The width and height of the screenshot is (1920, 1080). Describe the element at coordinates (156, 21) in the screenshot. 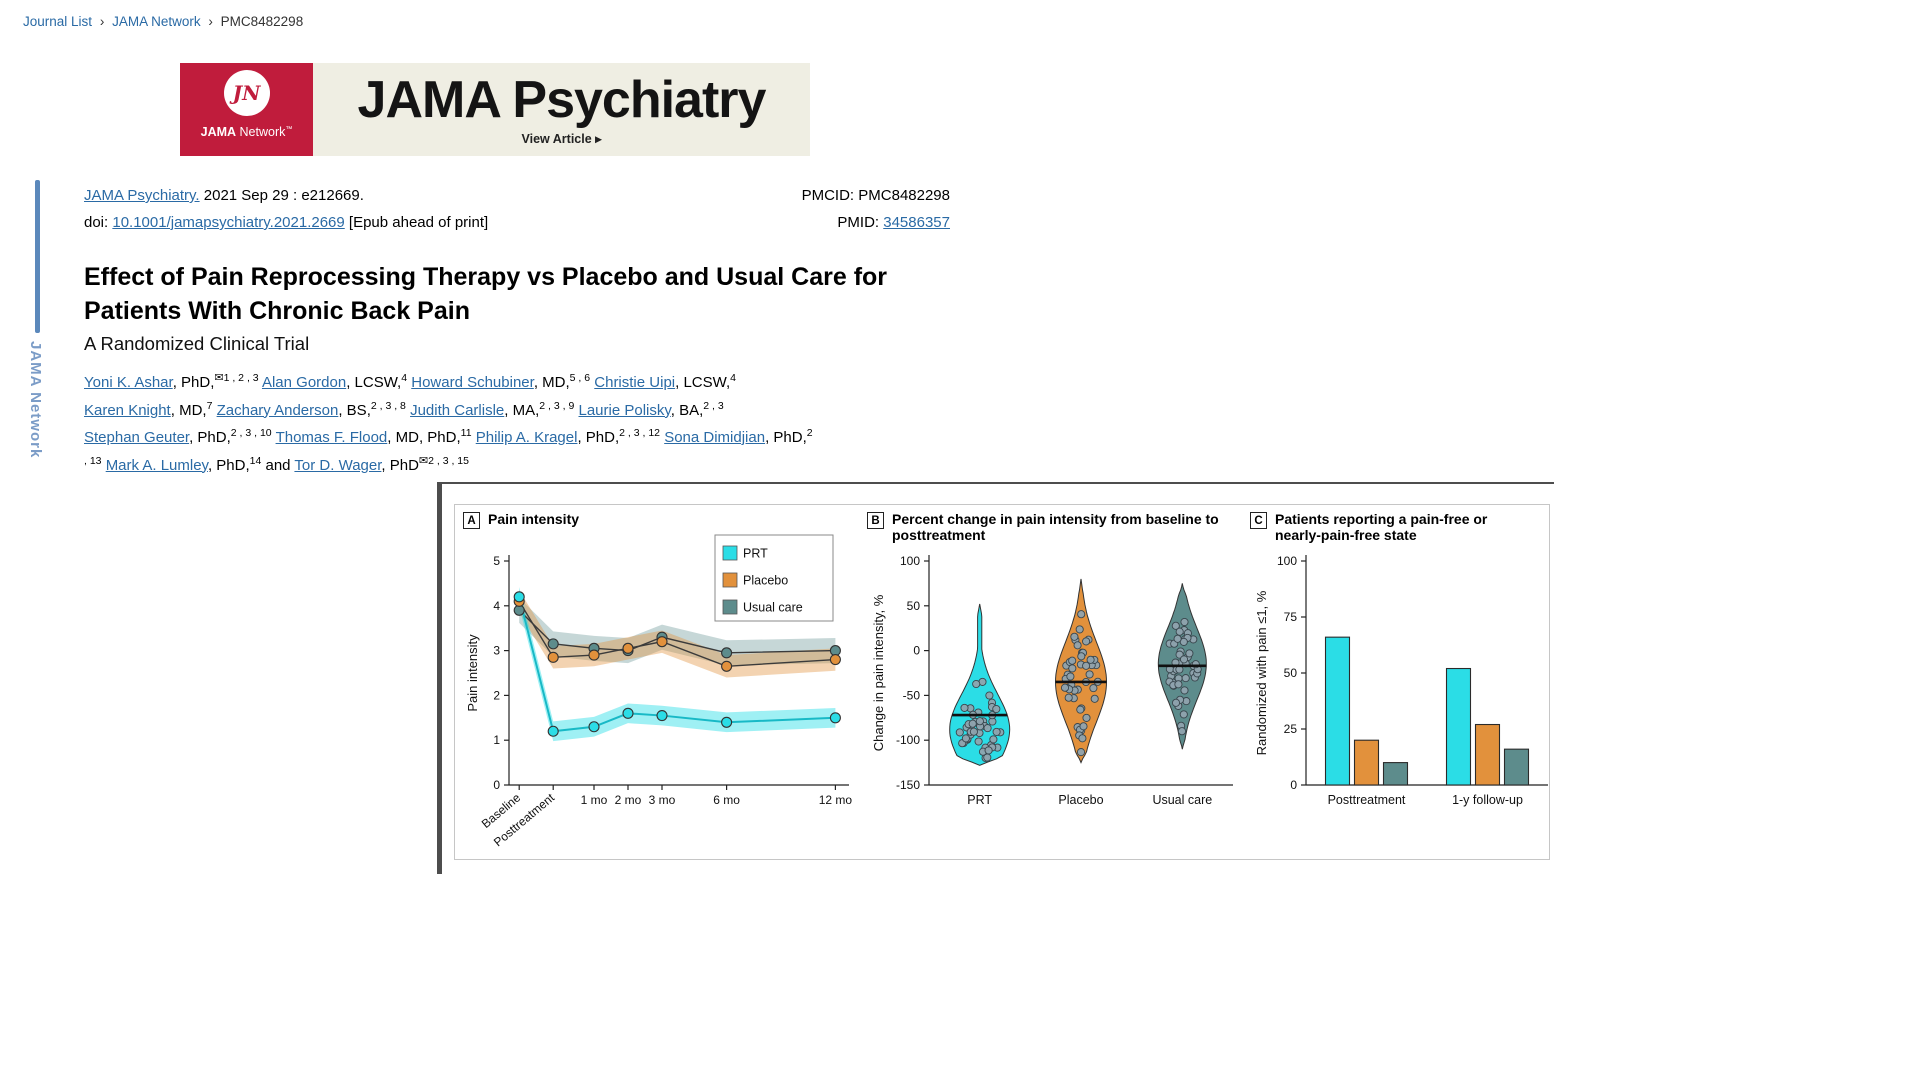

I see `breadcrumb-jama-network: JAMA Network` at that location.